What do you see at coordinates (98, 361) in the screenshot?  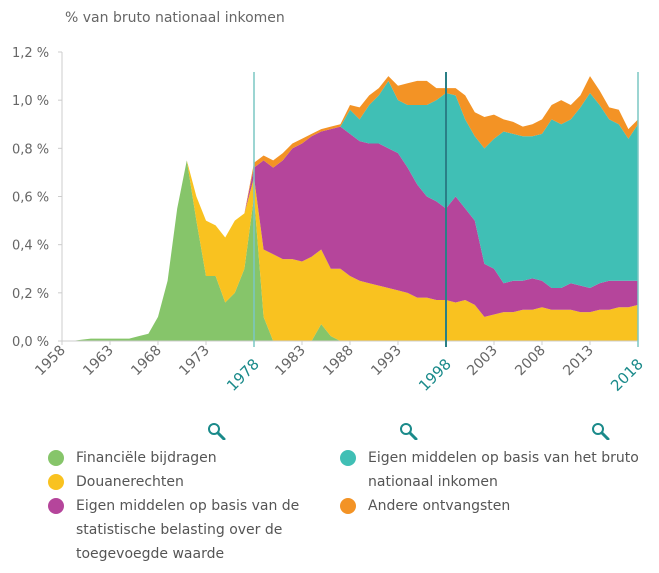 I see `x-tick-label: 1963` at bounding box center [98, 361].